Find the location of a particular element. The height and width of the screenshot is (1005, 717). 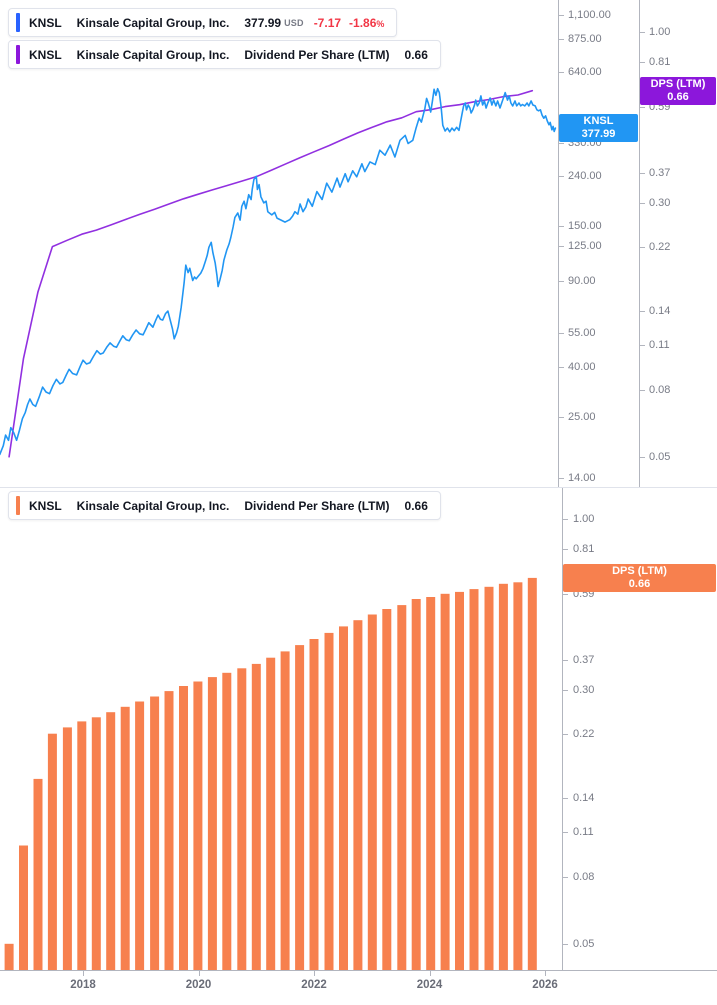

dps-tick: 0.30 is located at coordinates (660, 202).